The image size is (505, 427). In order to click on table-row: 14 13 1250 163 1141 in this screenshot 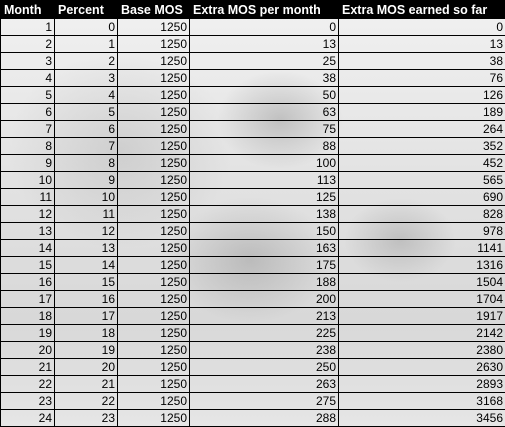, I will do `click(252, 248)`.